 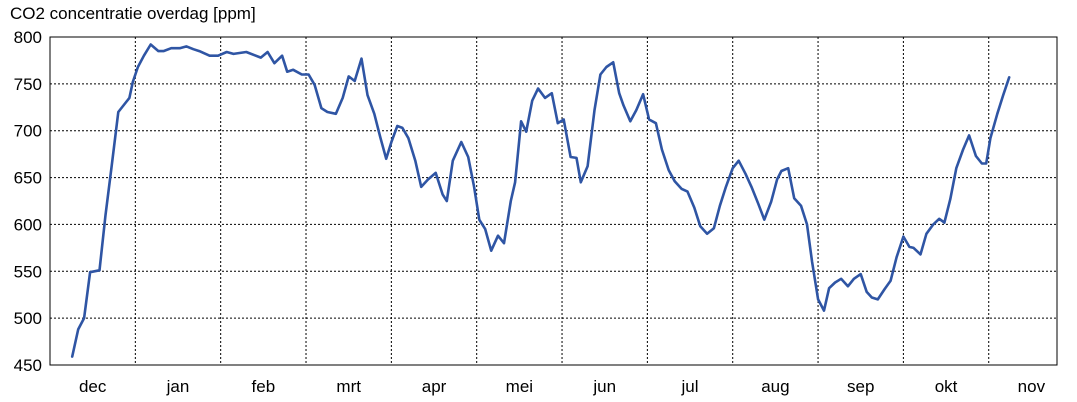 I want to click on y-tick-label: 700, so click(x=28, y=131).